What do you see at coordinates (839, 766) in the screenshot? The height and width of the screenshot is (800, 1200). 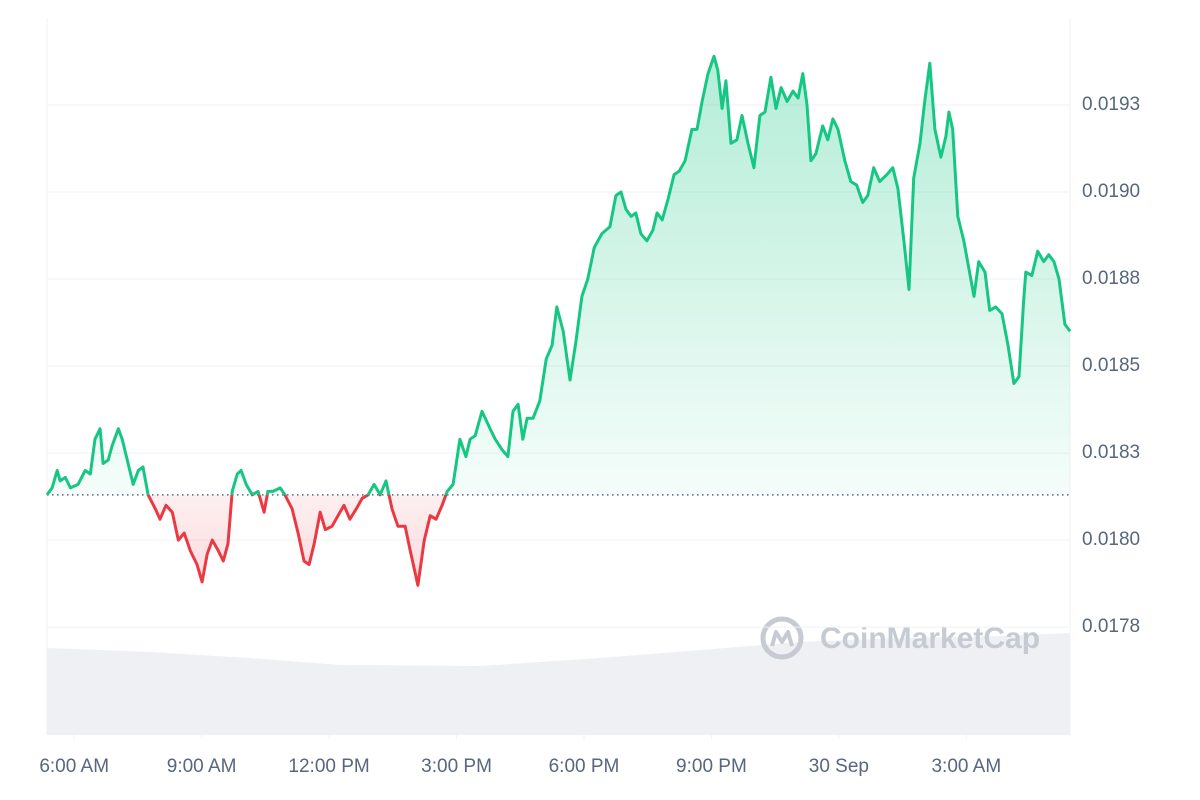 I see `x-tick-label: 30 Sep` at bounding box center [839, 766].